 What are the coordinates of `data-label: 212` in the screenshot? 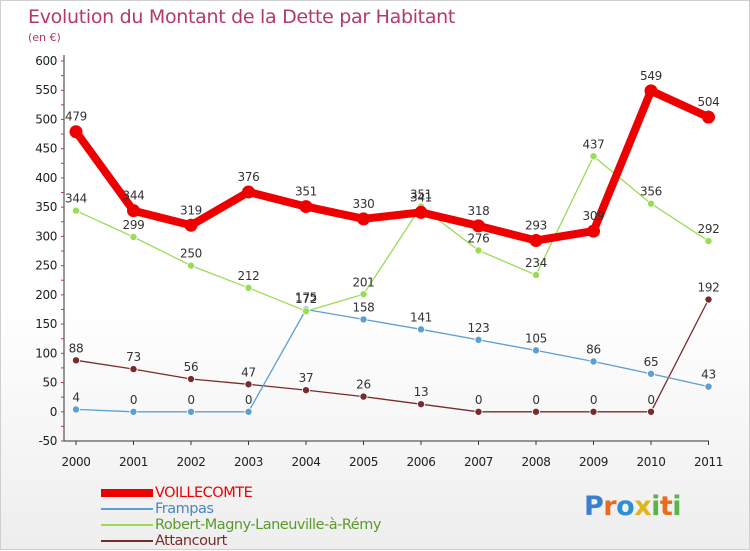 It's located at (248, 276).